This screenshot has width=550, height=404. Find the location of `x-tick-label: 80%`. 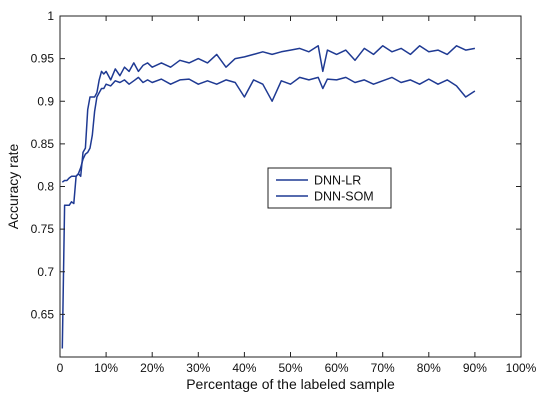

x-tick-label: 80% is located at coordinates (429, 368).